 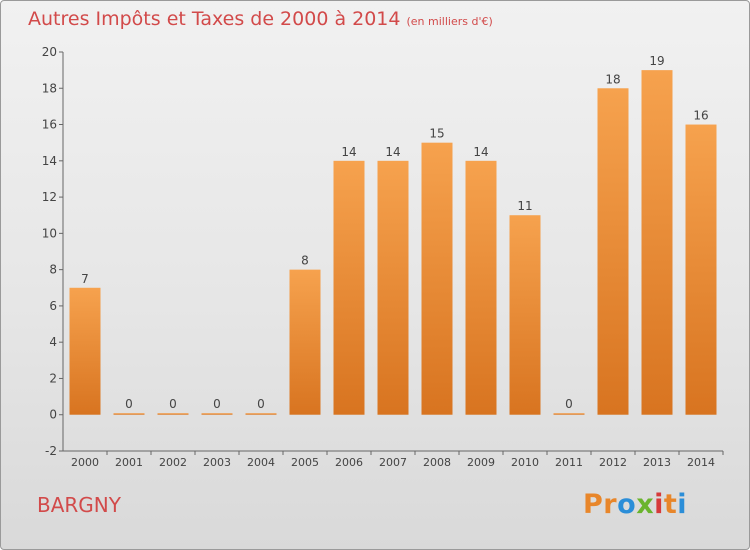 I want to click on bar-2003, so click(x=217, y=414).